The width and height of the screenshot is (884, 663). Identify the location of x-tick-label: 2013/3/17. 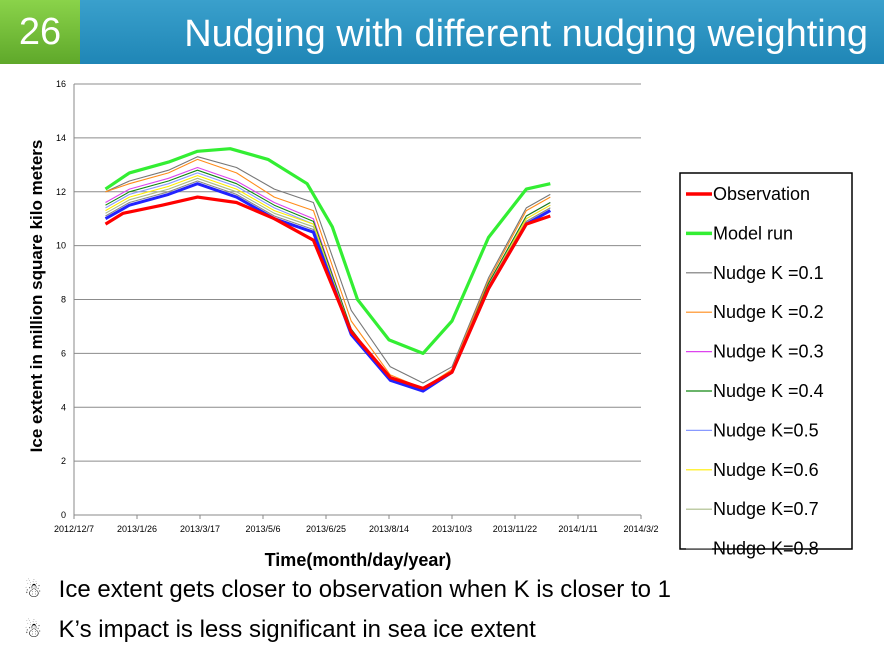
(200, 529).